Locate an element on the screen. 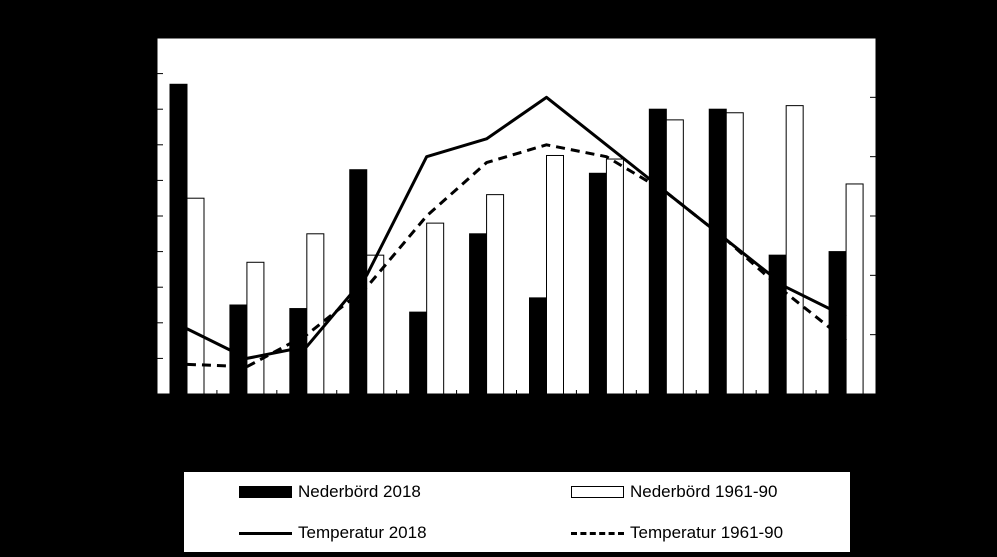 This screenshot has height=557, width=997. legend-item-precip-2018: Nederbörd 2018 is located at coordinates (330, 492).